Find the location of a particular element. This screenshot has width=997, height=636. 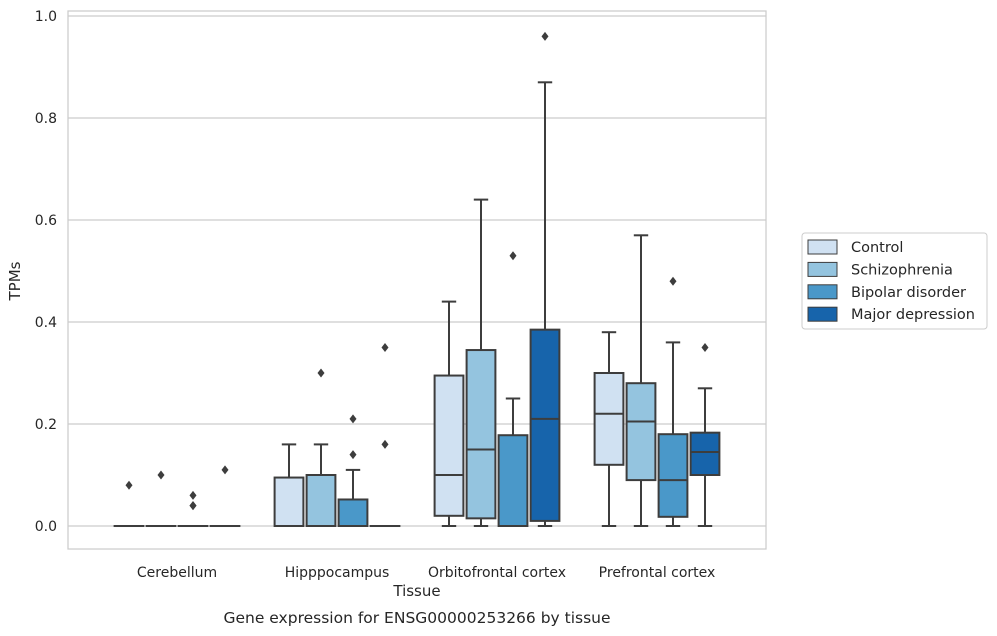

y-axis-label: TPMs is located at coordinates (15, 281).